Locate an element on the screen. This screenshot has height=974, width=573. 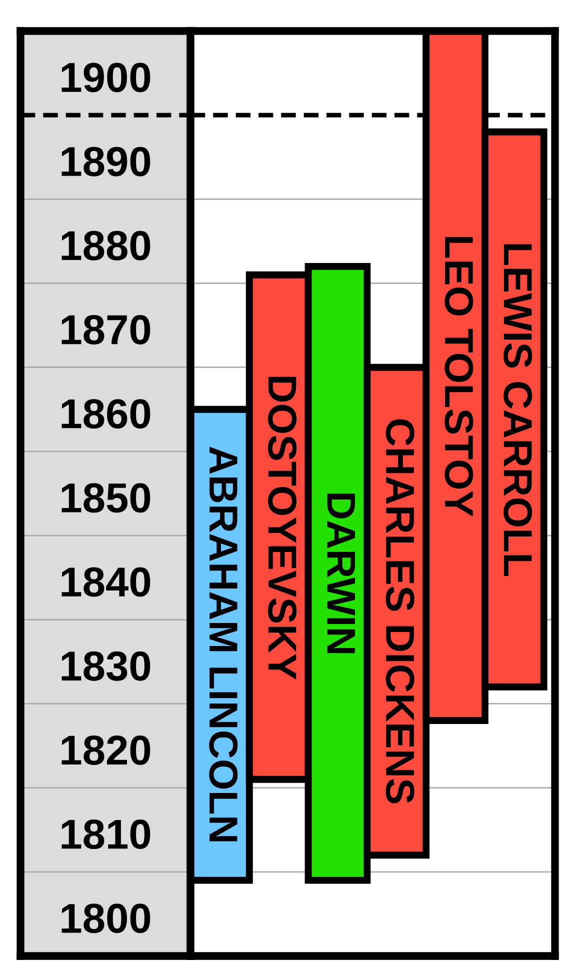
x-tick-label: DOSTOYEVSKY is located at coordinates (282, 528).